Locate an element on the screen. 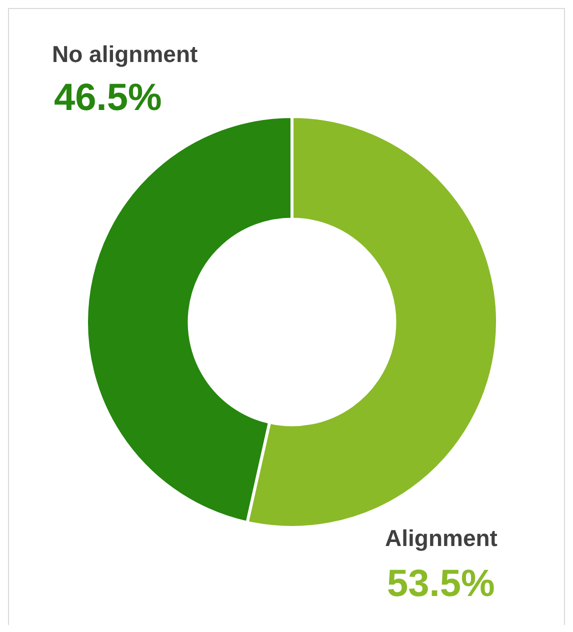 This screenshot has width=573, height=632. slice-label: Alignment is located at coordinates (441, 538).